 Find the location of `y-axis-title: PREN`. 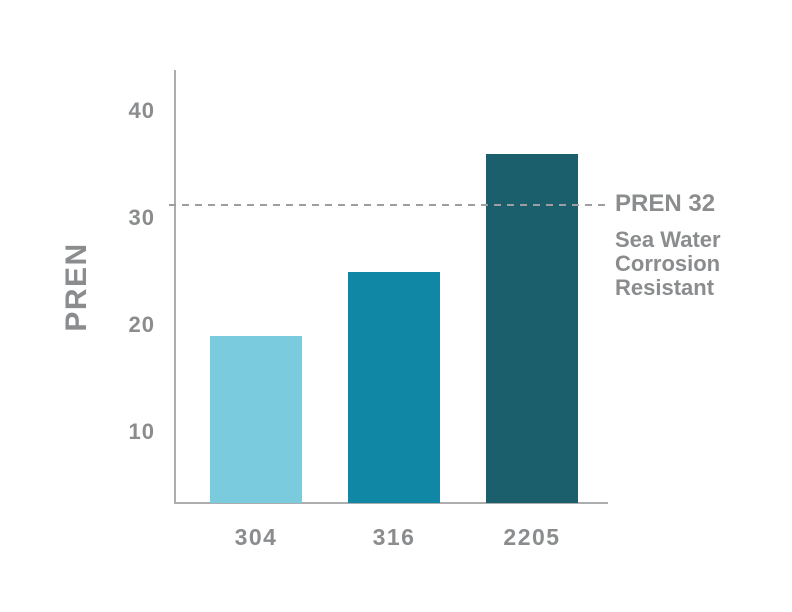

y-axis-title: PREN is located at coordinates (76, 287).